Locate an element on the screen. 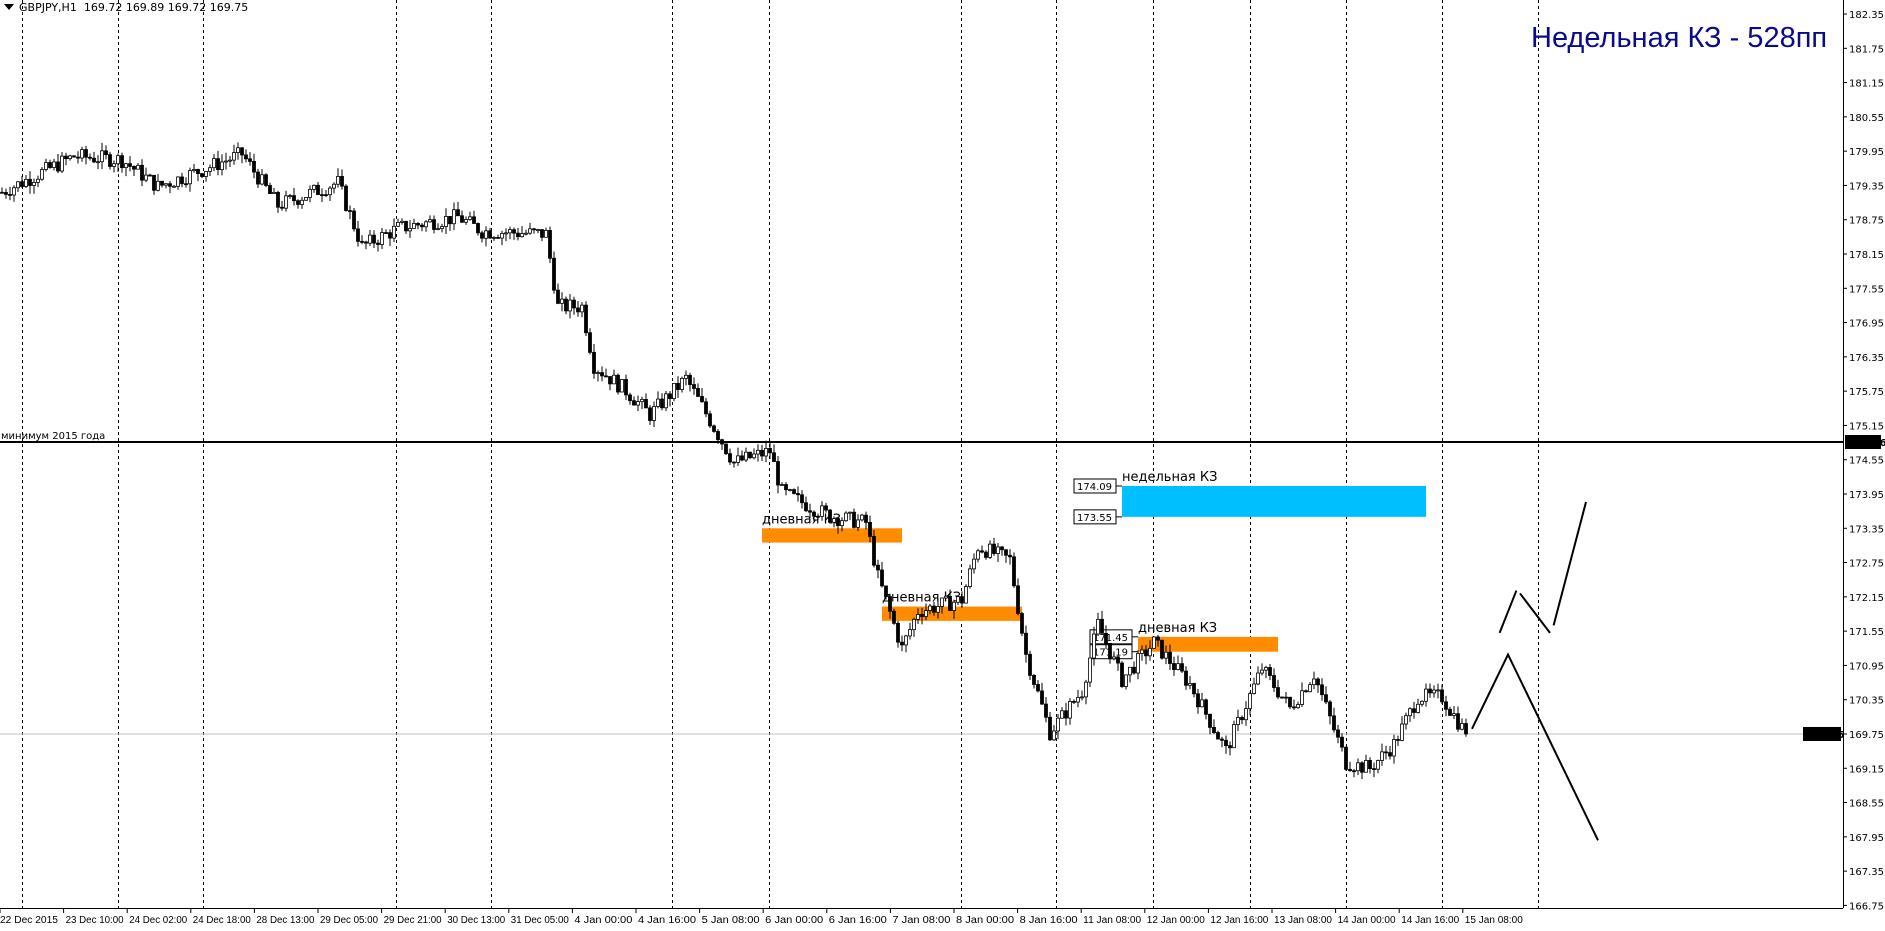 This screenshot has height=931, width=1885. price-tick-label: 167.35 is located at coordinates (1866, 872).